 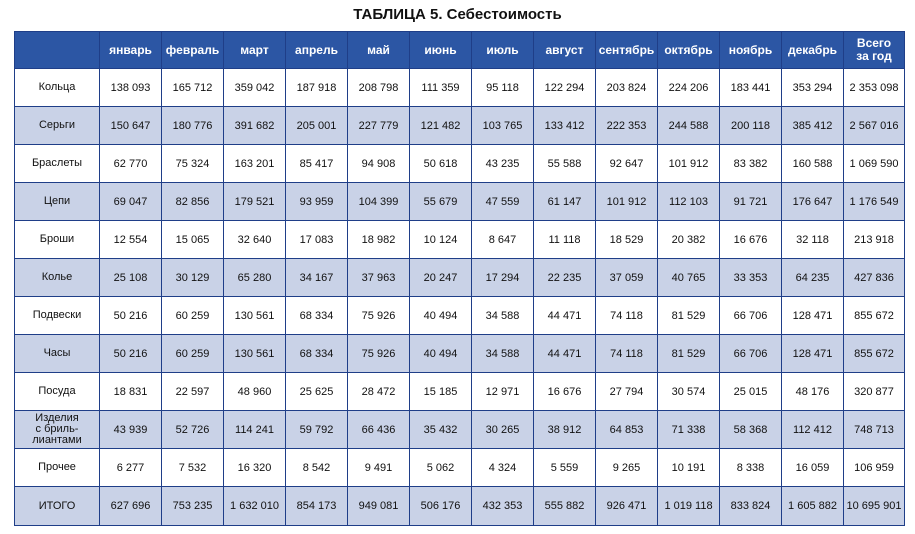 I want to click on value-cell: 38 912, so click(x=564, y=429).